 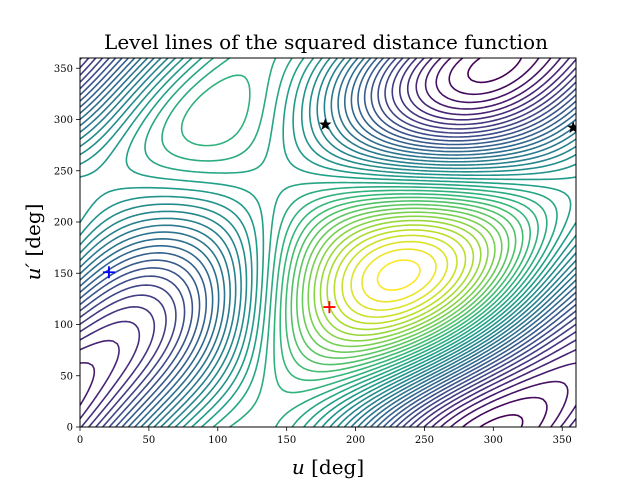 What do you see at coordinates (80, 440) in the screenshot?
I see `x-tick-label: 0` at bounding box center [80, 440].